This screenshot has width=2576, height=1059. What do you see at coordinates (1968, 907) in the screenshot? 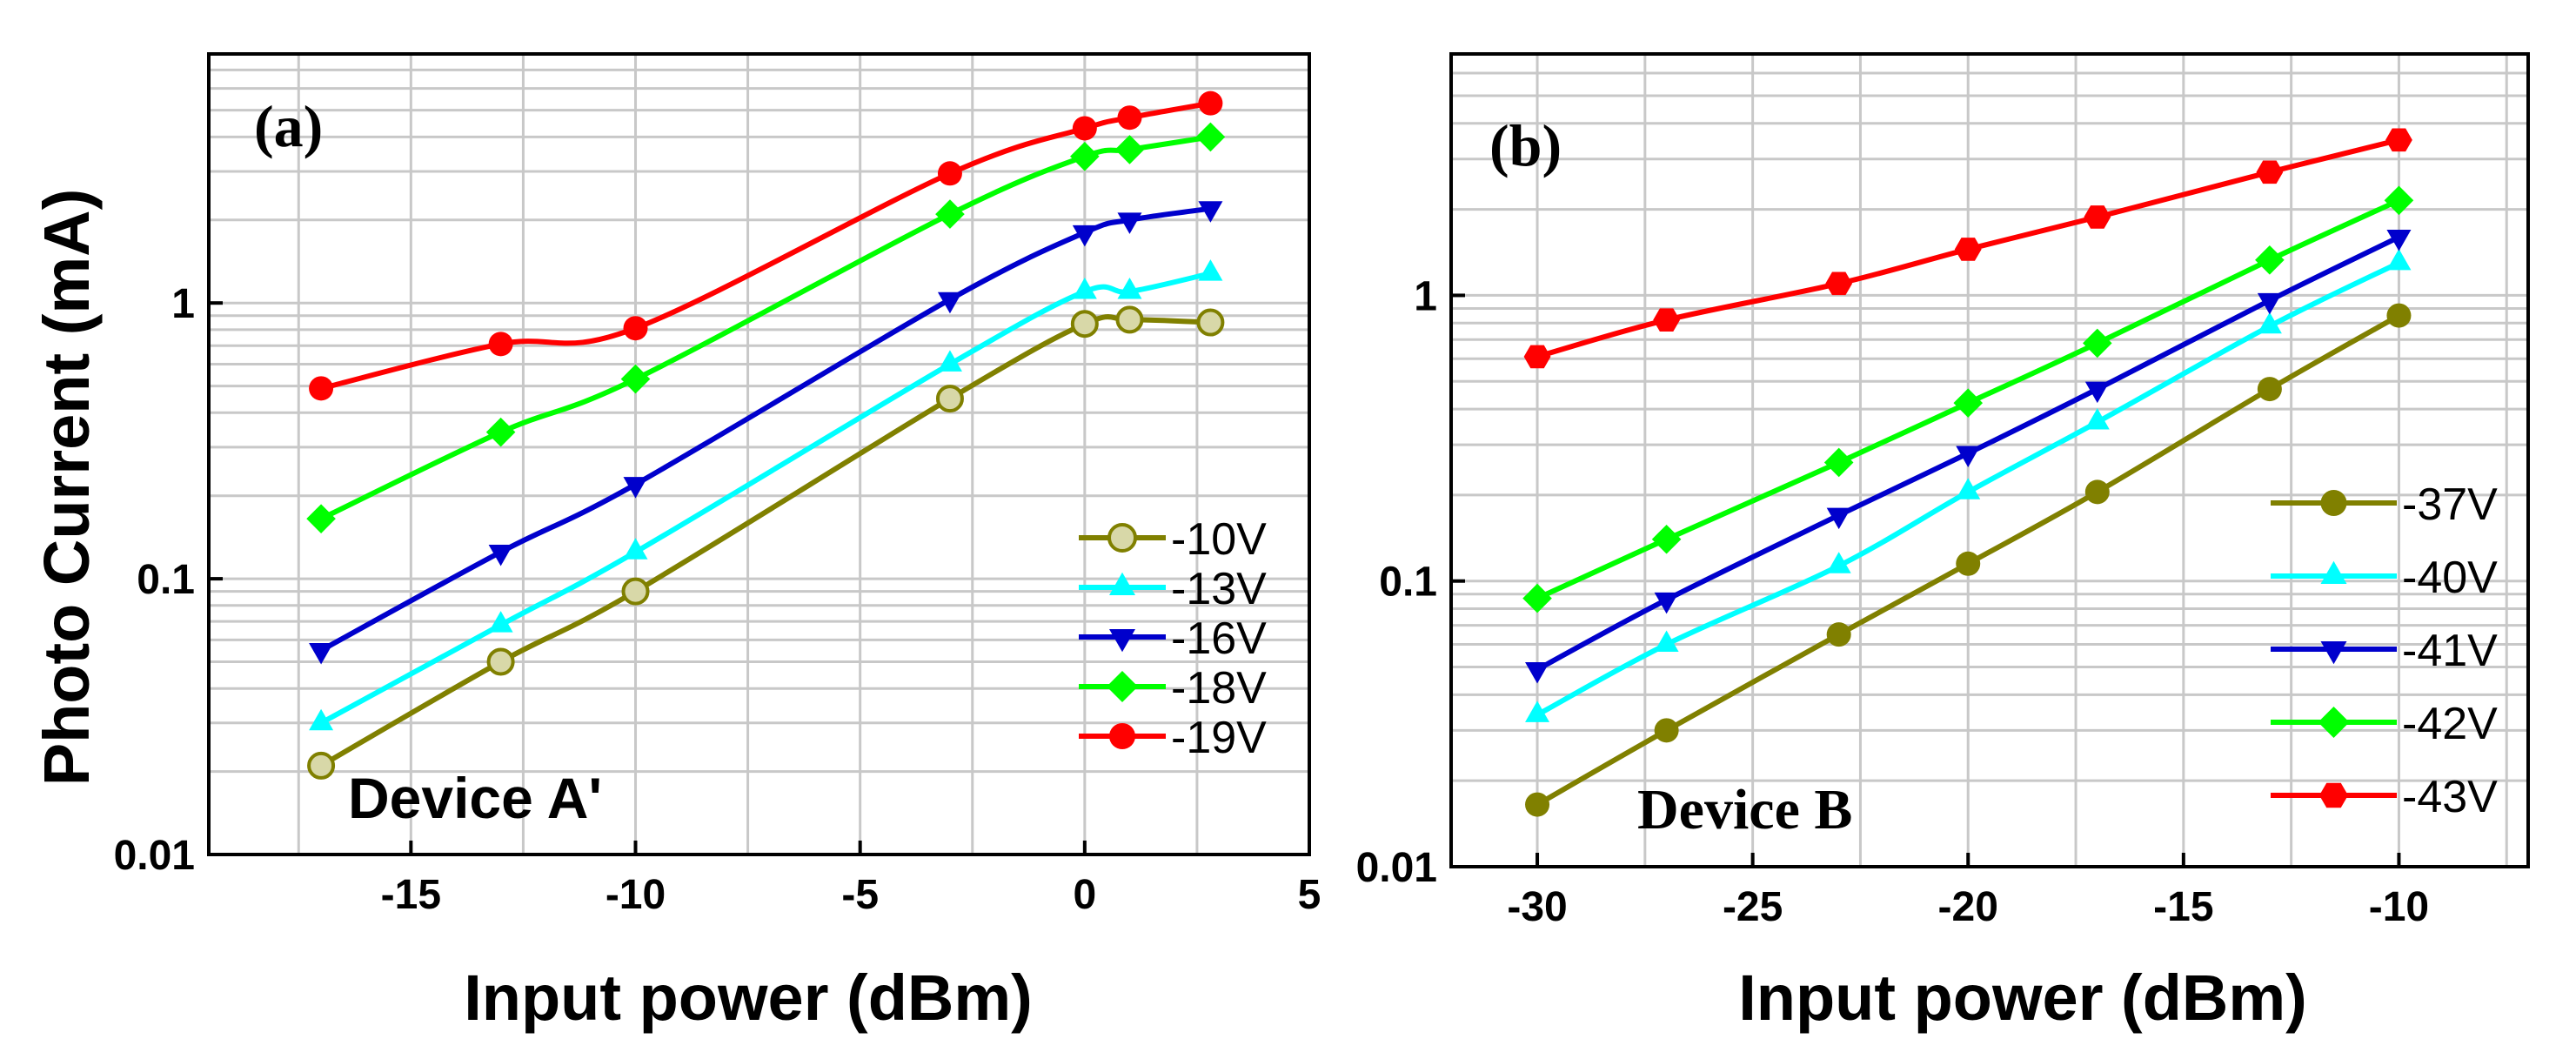
I see `x-tick-label: -20` at bounding box center [1968, 907].